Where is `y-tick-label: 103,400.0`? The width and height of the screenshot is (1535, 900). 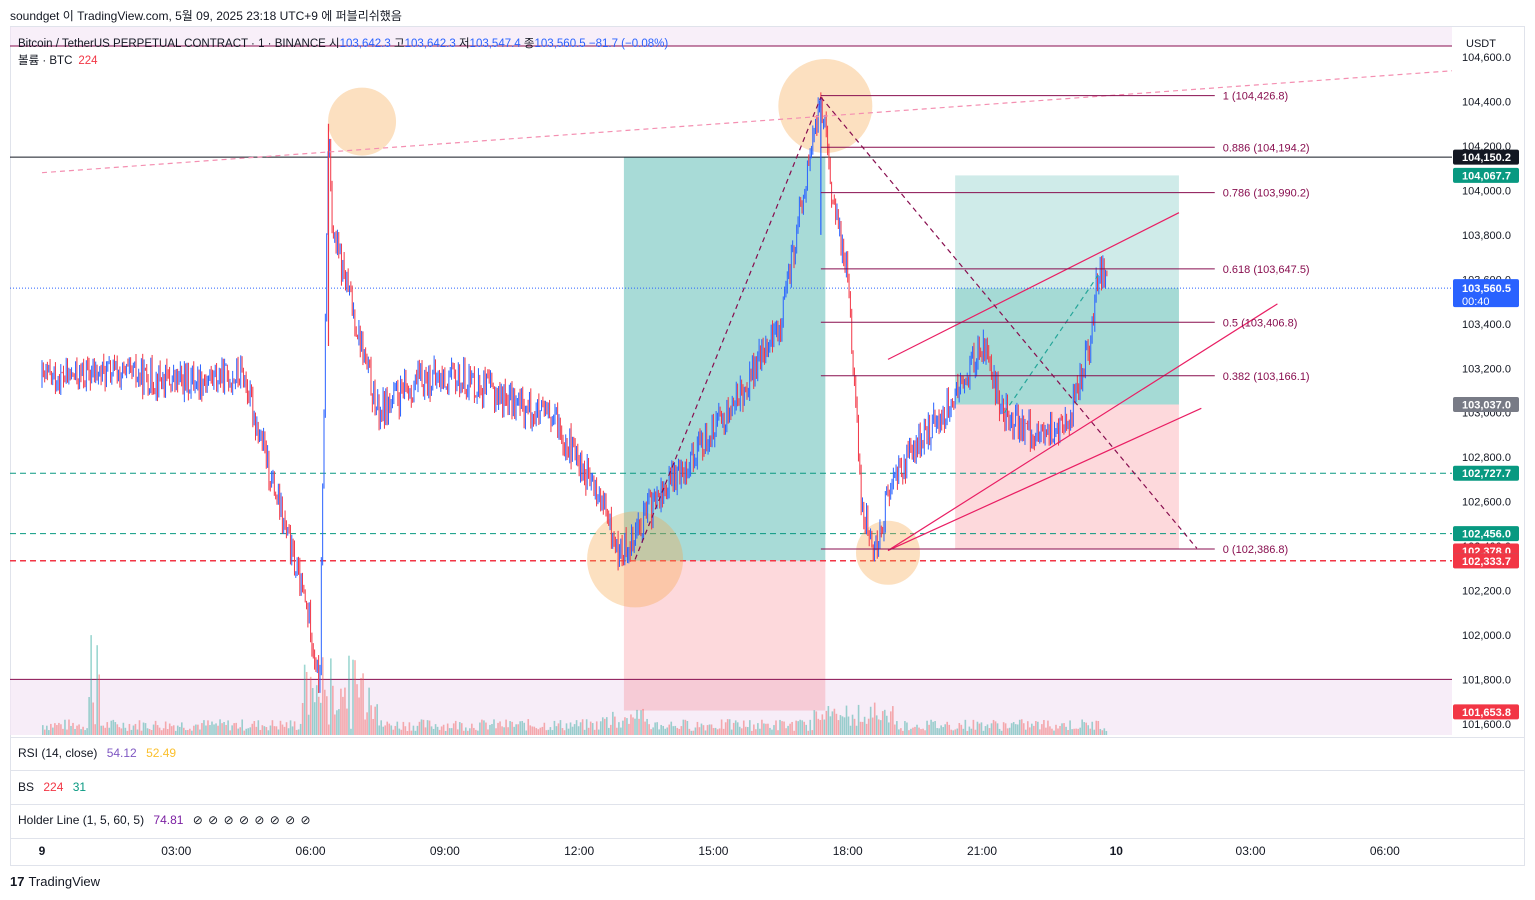 y-tick-label: 103,400.0 is located at coordinates (1486, 325).